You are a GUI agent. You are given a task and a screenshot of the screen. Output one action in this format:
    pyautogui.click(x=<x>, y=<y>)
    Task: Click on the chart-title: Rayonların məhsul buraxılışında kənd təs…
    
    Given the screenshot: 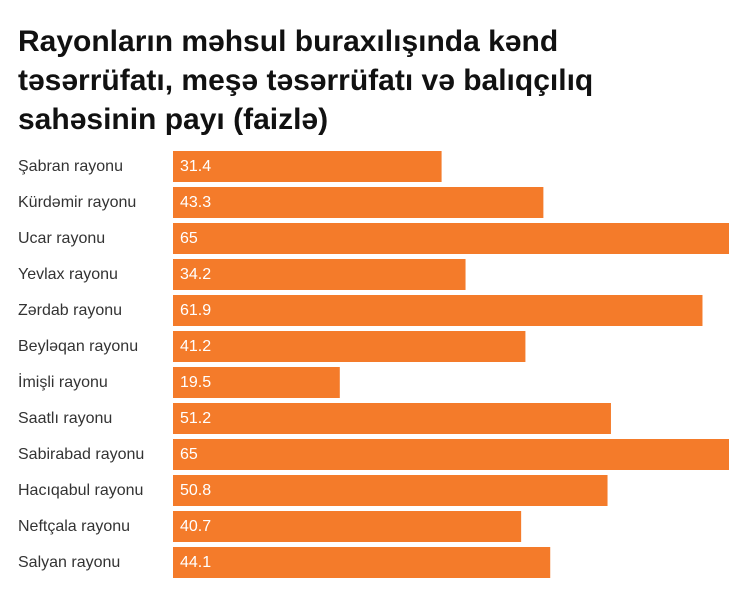 What is the action you would take?
    pyautogui.click(x=306, y=80)
    